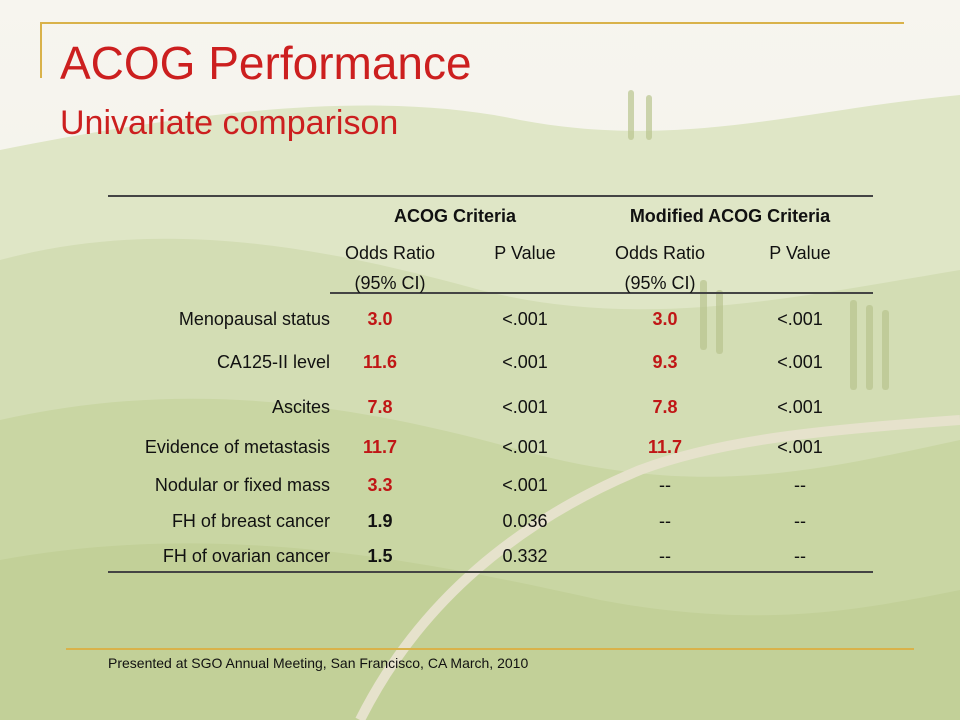 Image resolution: width=960 pixels, height=720 pixels. Describe the element at coordinates (380, 556) in the screenshot. I see `acog-odds-ratio: 1.5` at that location.